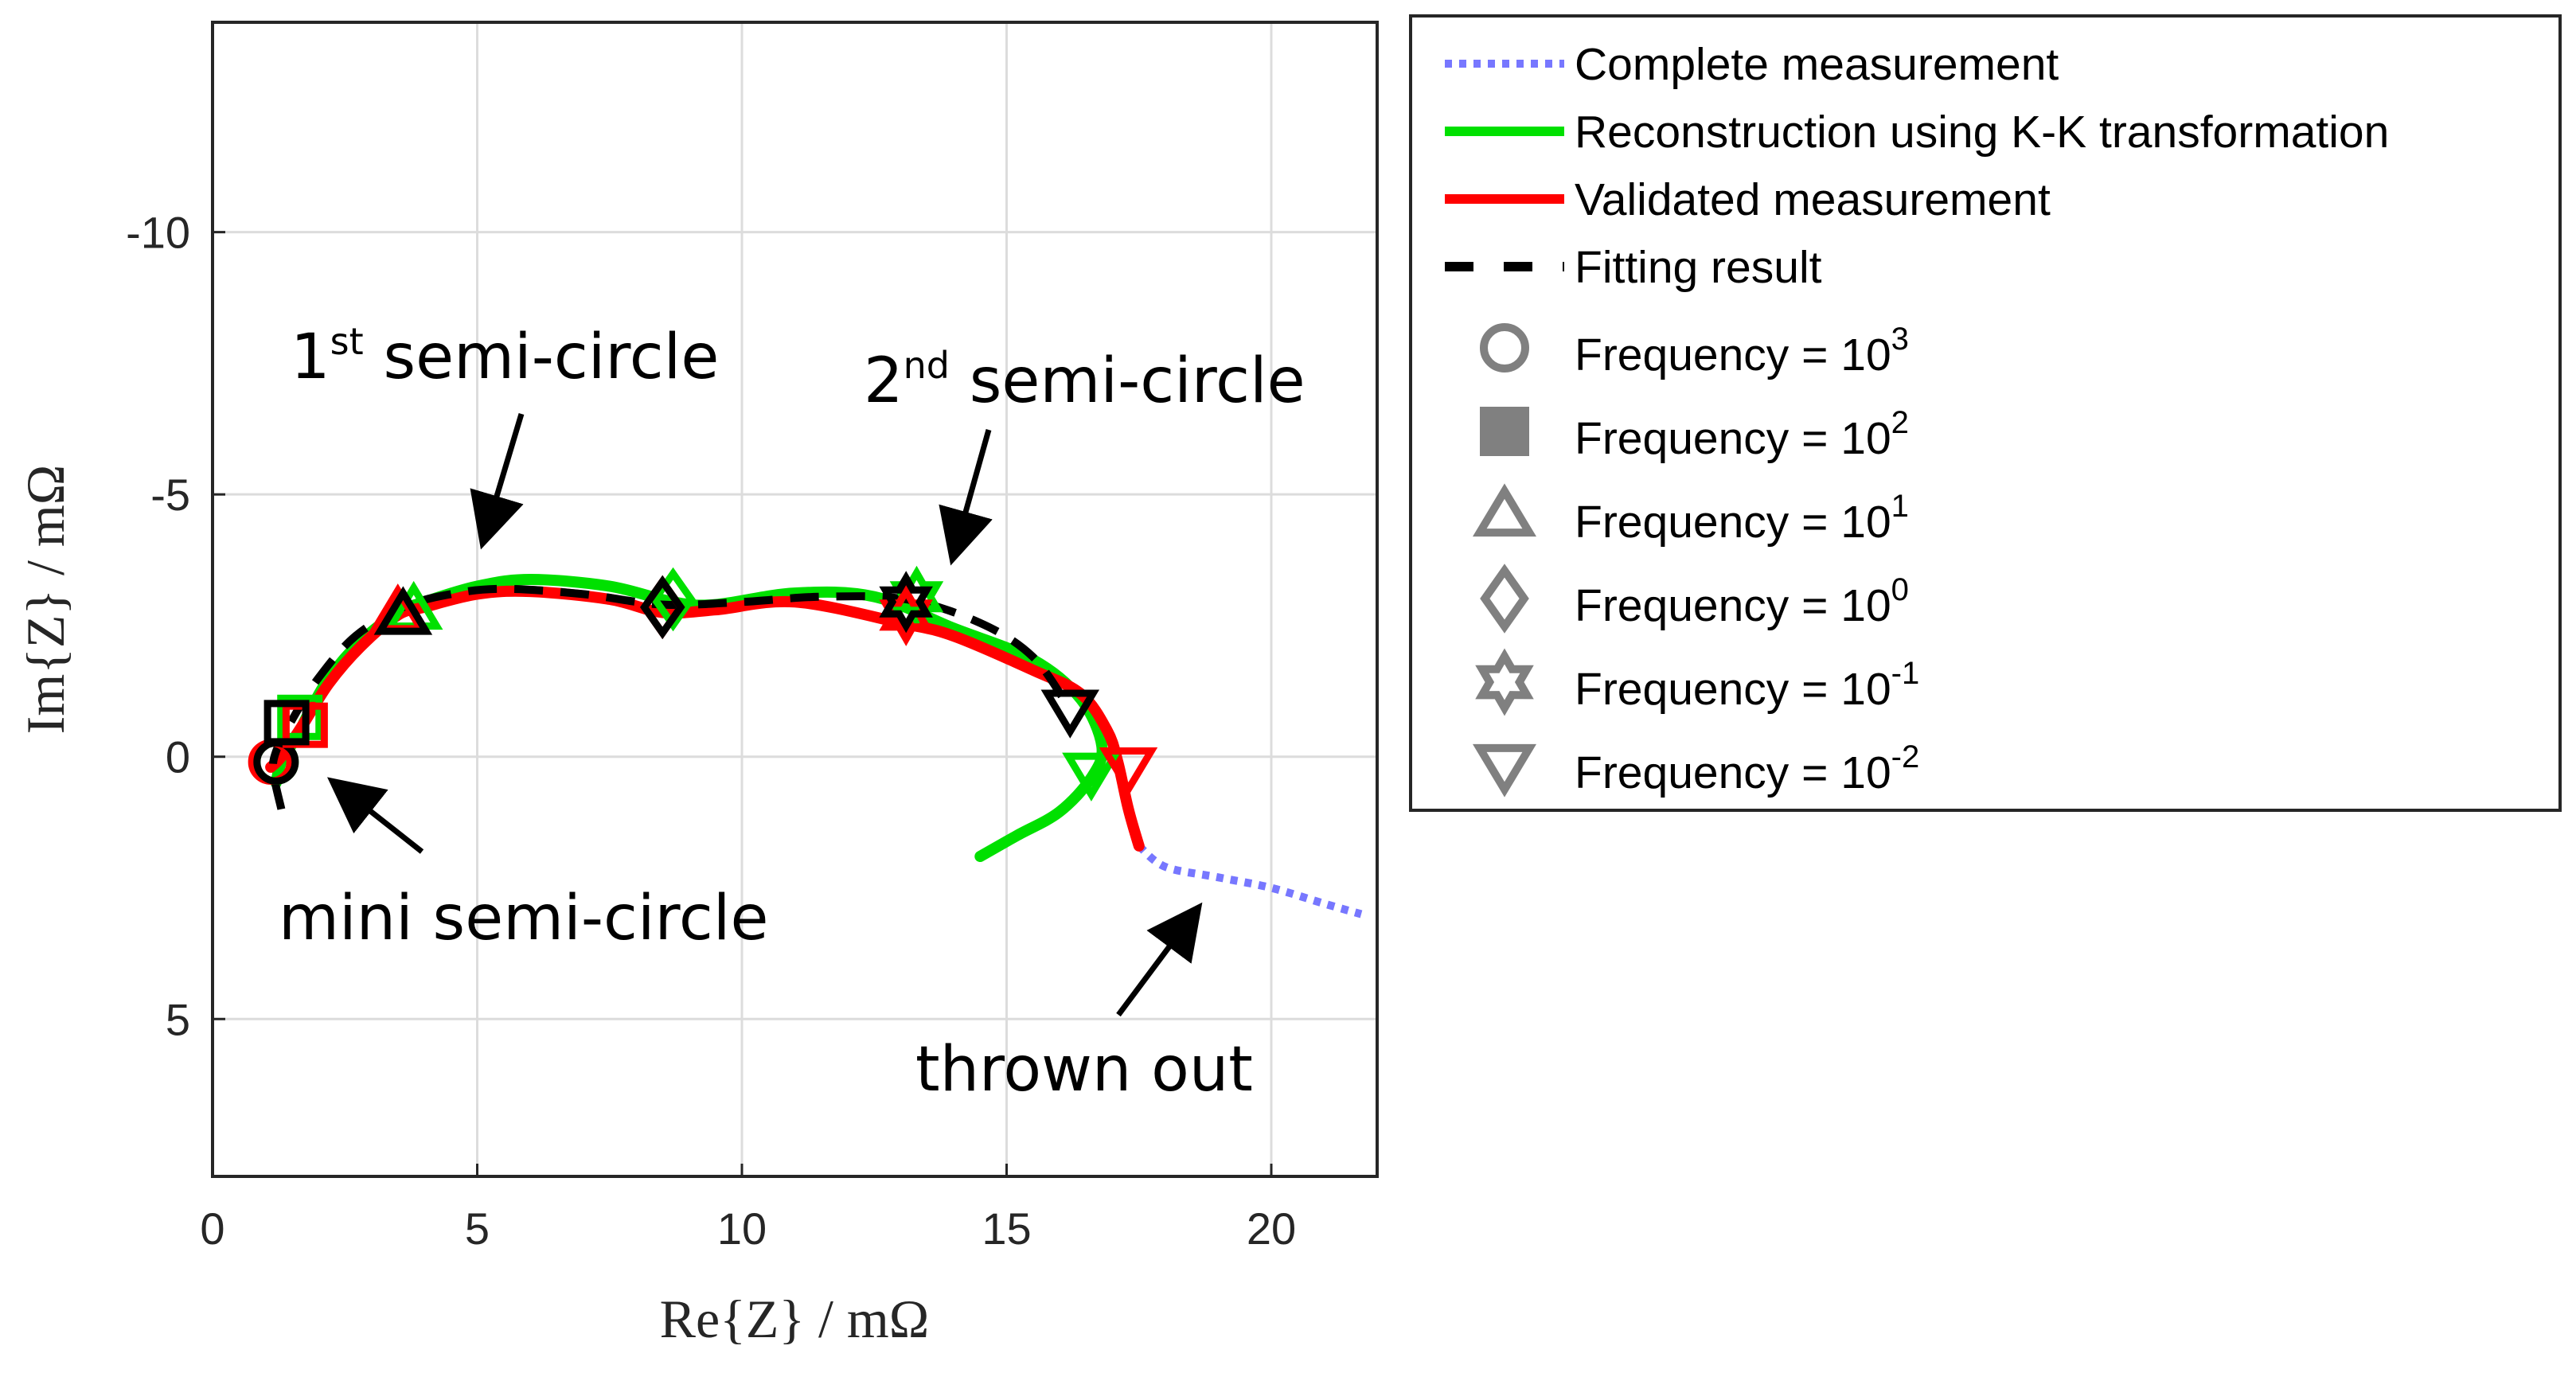 The width and height of the screenshot is (2576, 1373). I want to click on x-tick-label: 10, so click(742, 1228).